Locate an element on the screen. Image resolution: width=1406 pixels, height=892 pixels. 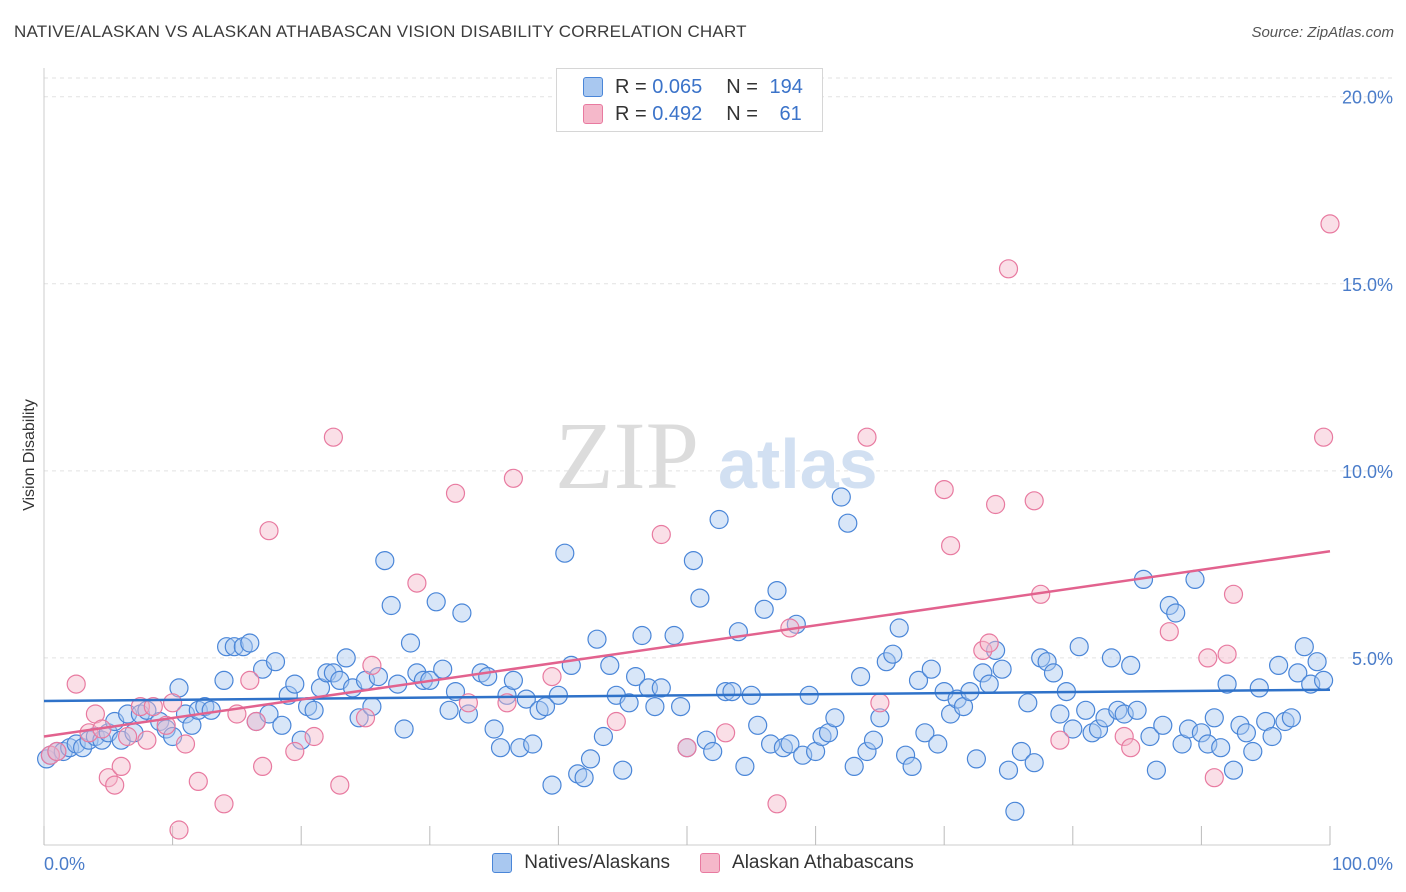
legend-swatch-pink is located at coordinates (593, 114).